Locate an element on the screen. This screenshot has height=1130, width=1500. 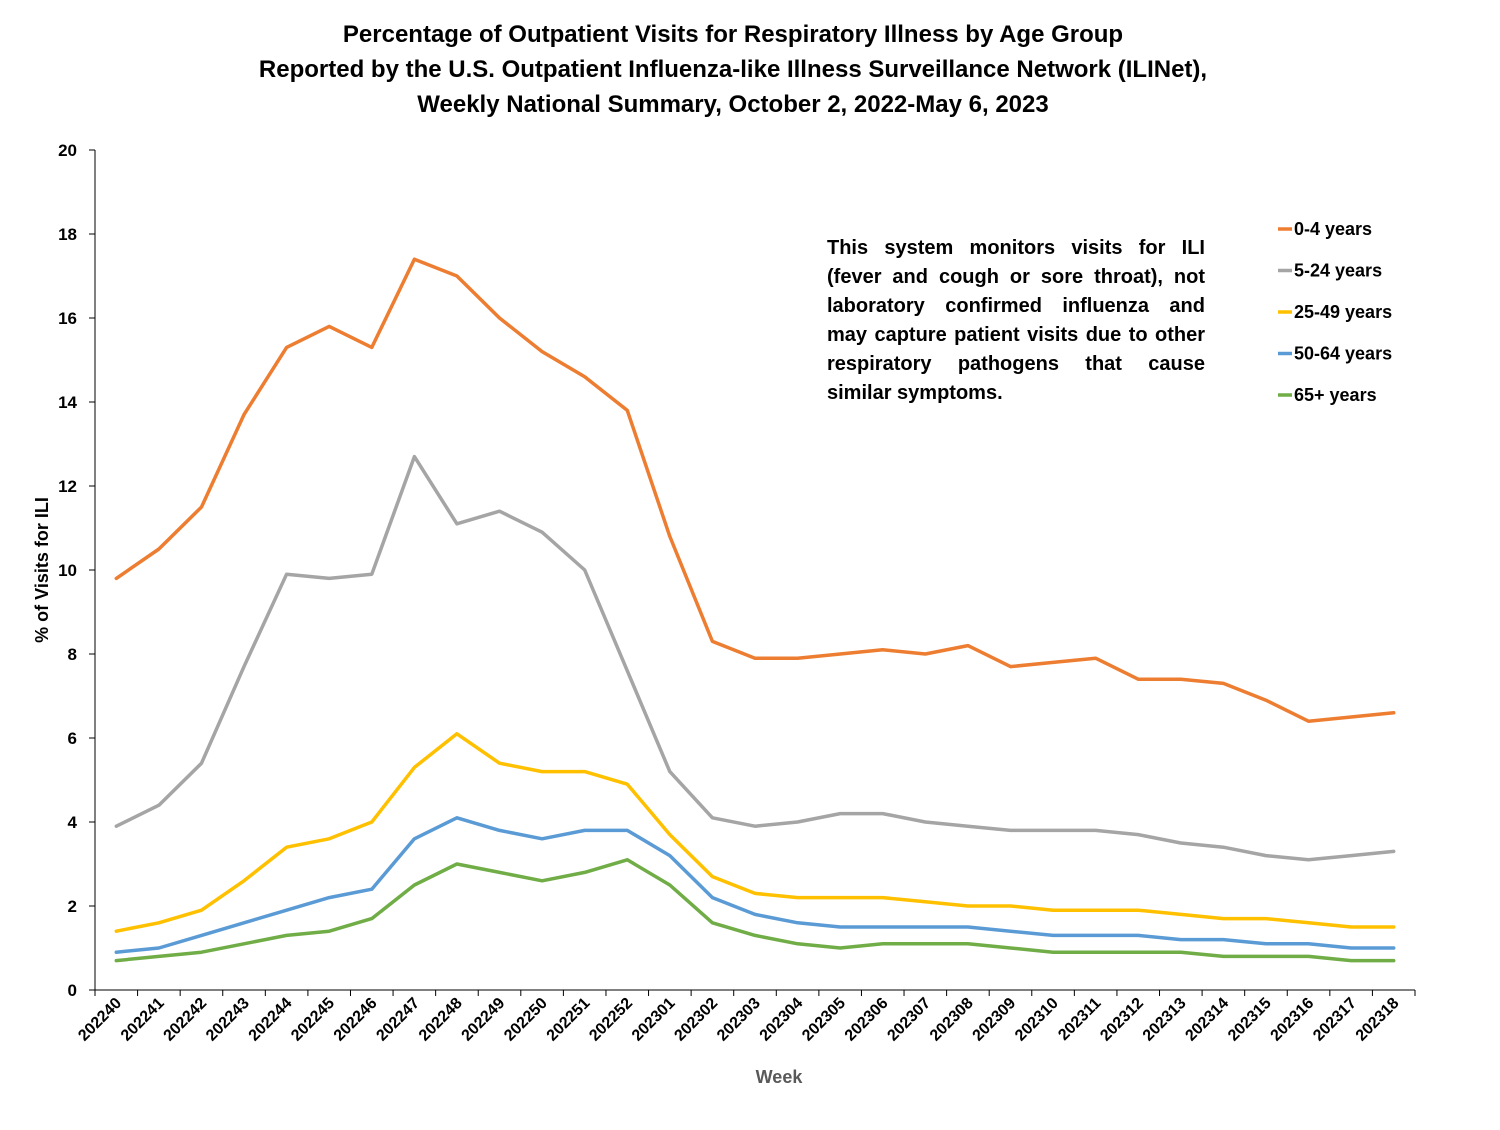
x-tick-label: 202248 is located at coordinates (441, 1020).